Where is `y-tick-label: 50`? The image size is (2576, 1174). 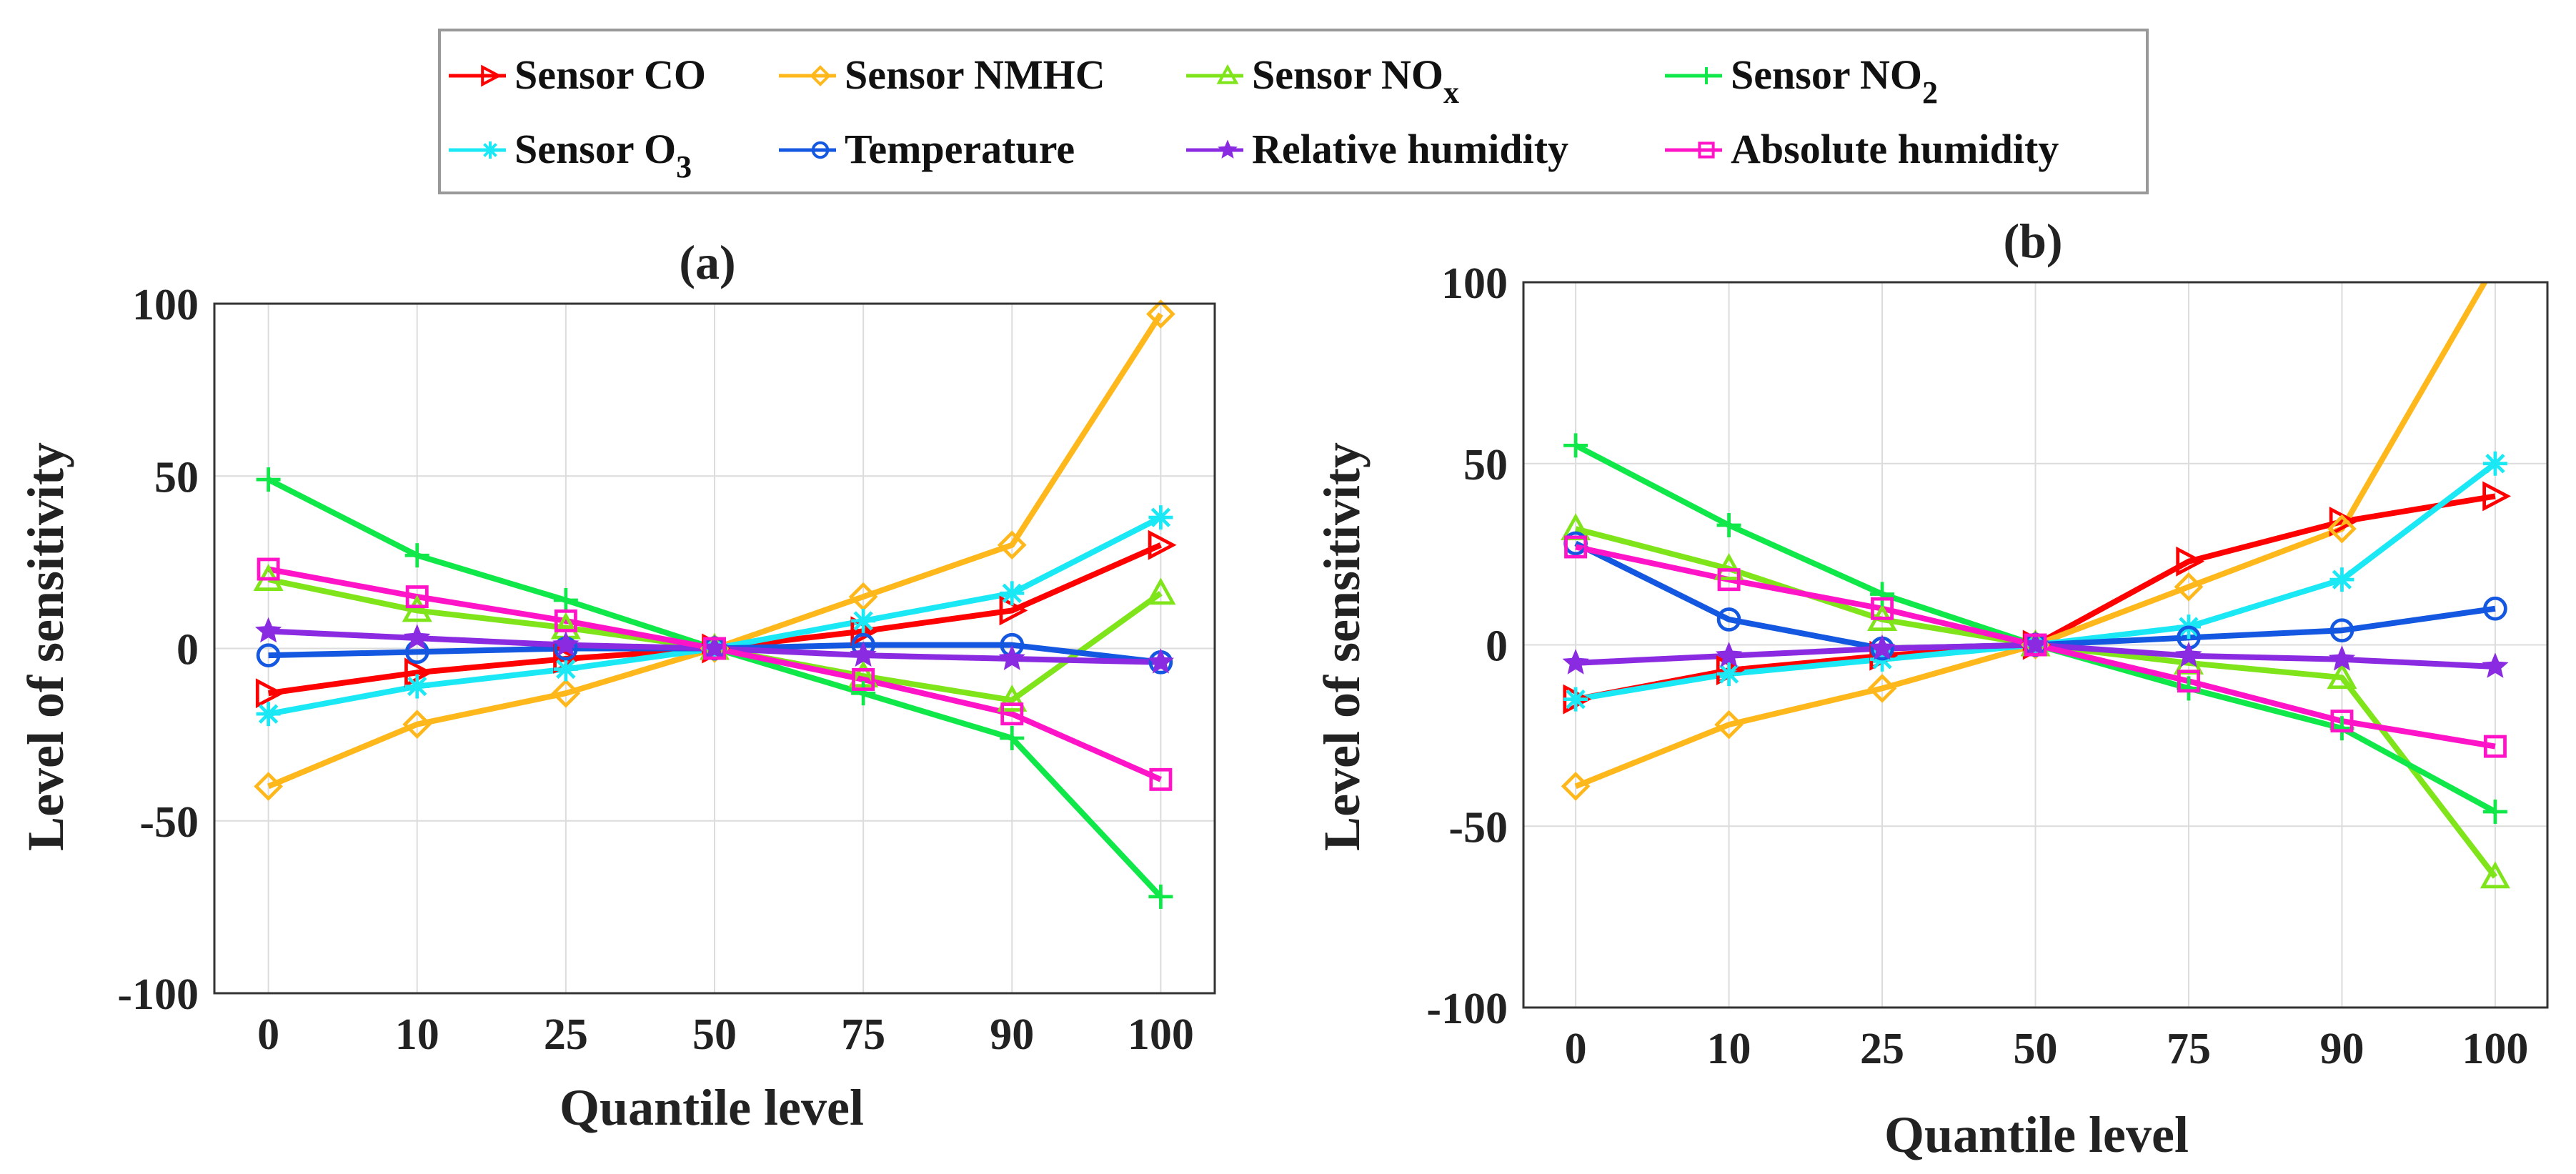 y-tick-label: 50 is located at coordinates (176, 477).